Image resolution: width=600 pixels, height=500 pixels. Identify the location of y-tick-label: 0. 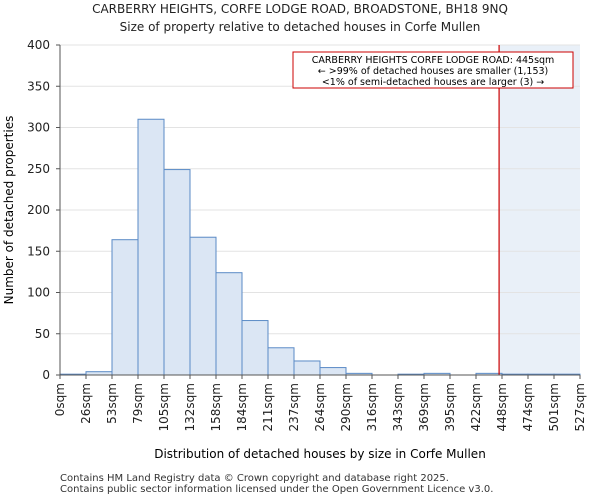
(46, 375).